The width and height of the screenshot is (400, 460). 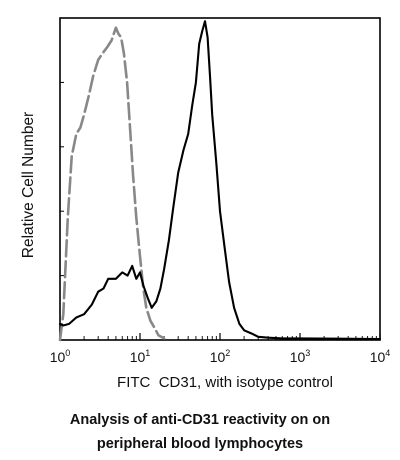 I want to click on x-tick-label: 10², so click(x=220, y=356).